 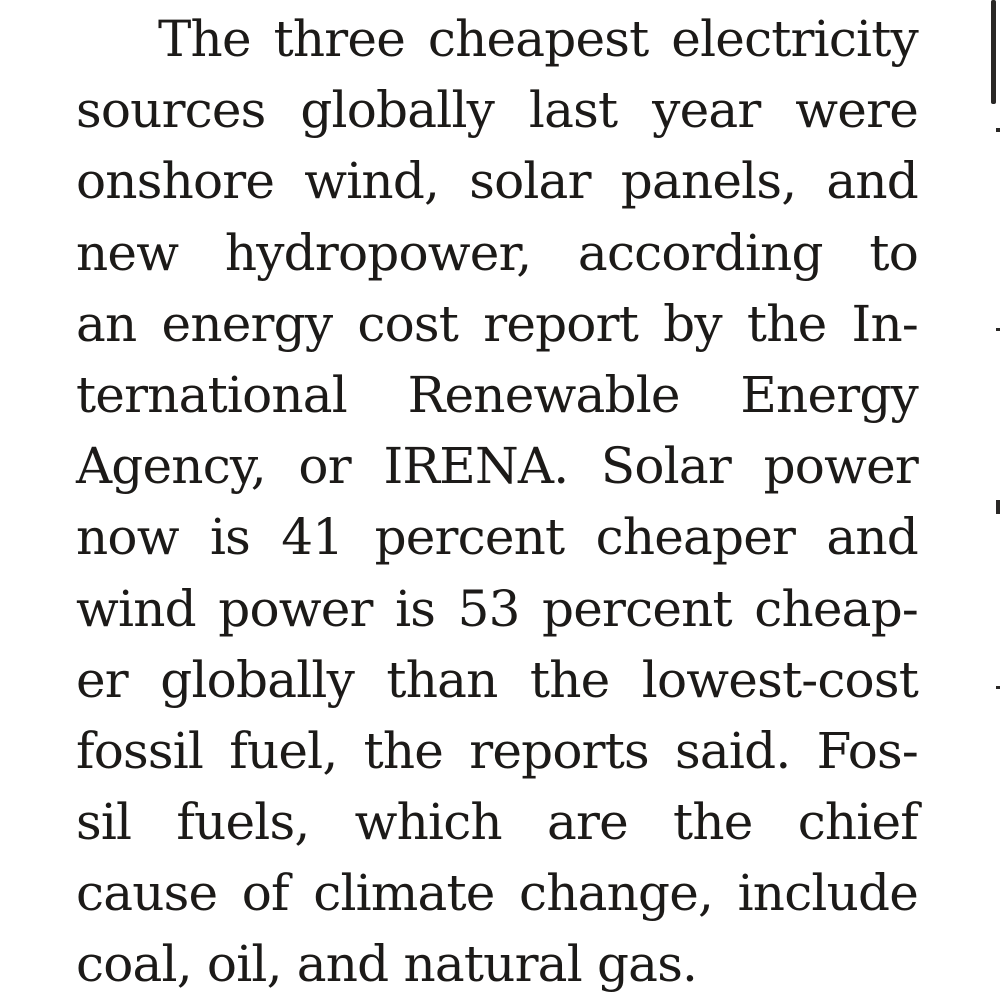 I want to click on next-column-edge, so click(x=994, y=496).